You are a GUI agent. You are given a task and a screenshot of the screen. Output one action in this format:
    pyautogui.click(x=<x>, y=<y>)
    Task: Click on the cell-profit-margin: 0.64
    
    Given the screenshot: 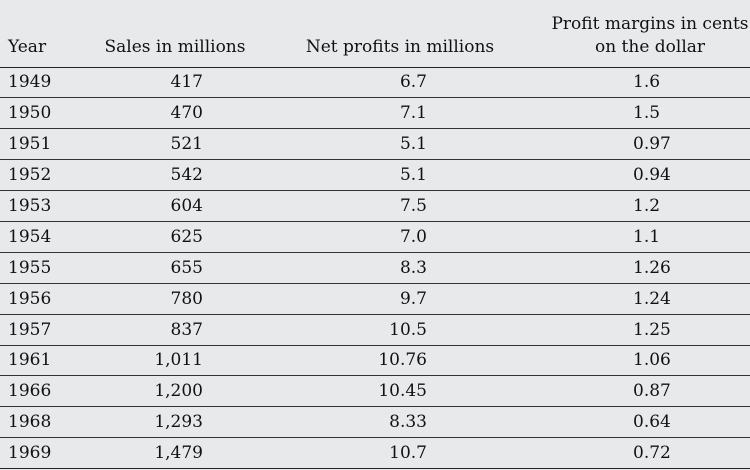 What is the action you would take?
    pyautogui.click(x=652, y=422)
    